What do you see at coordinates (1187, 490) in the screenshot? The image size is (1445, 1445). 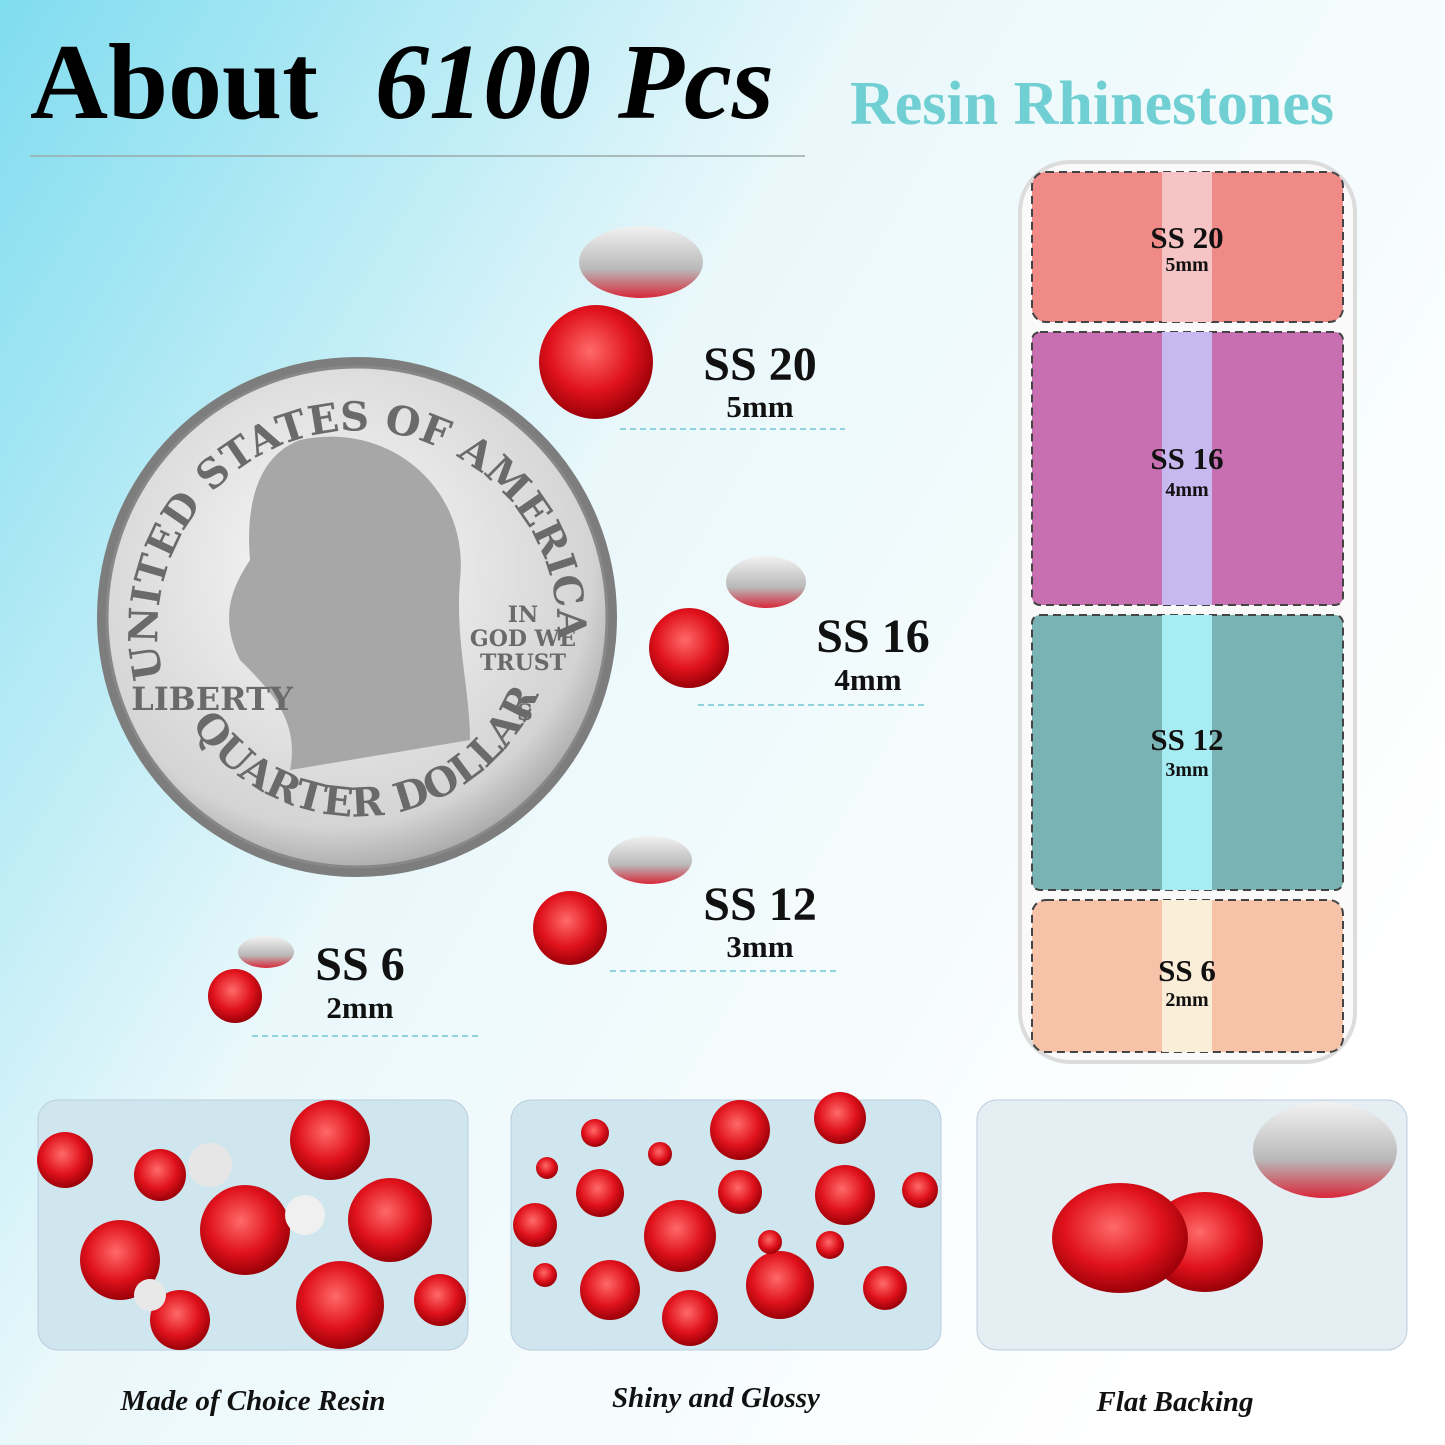 I see `box-mm: 4mm` at bounding box center [1187, 490].